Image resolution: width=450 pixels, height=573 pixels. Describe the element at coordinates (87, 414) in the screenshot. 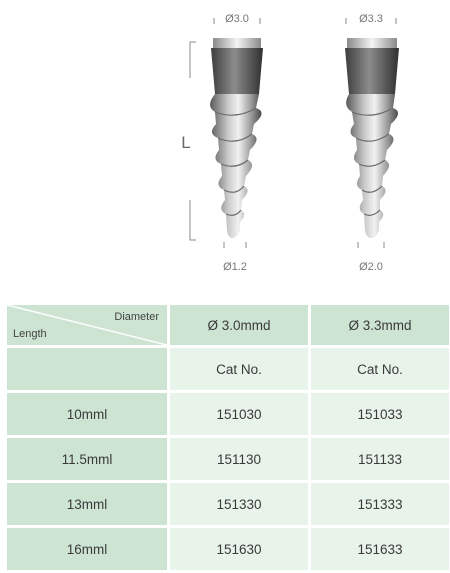

I see `row-length: 10mml` at that location.